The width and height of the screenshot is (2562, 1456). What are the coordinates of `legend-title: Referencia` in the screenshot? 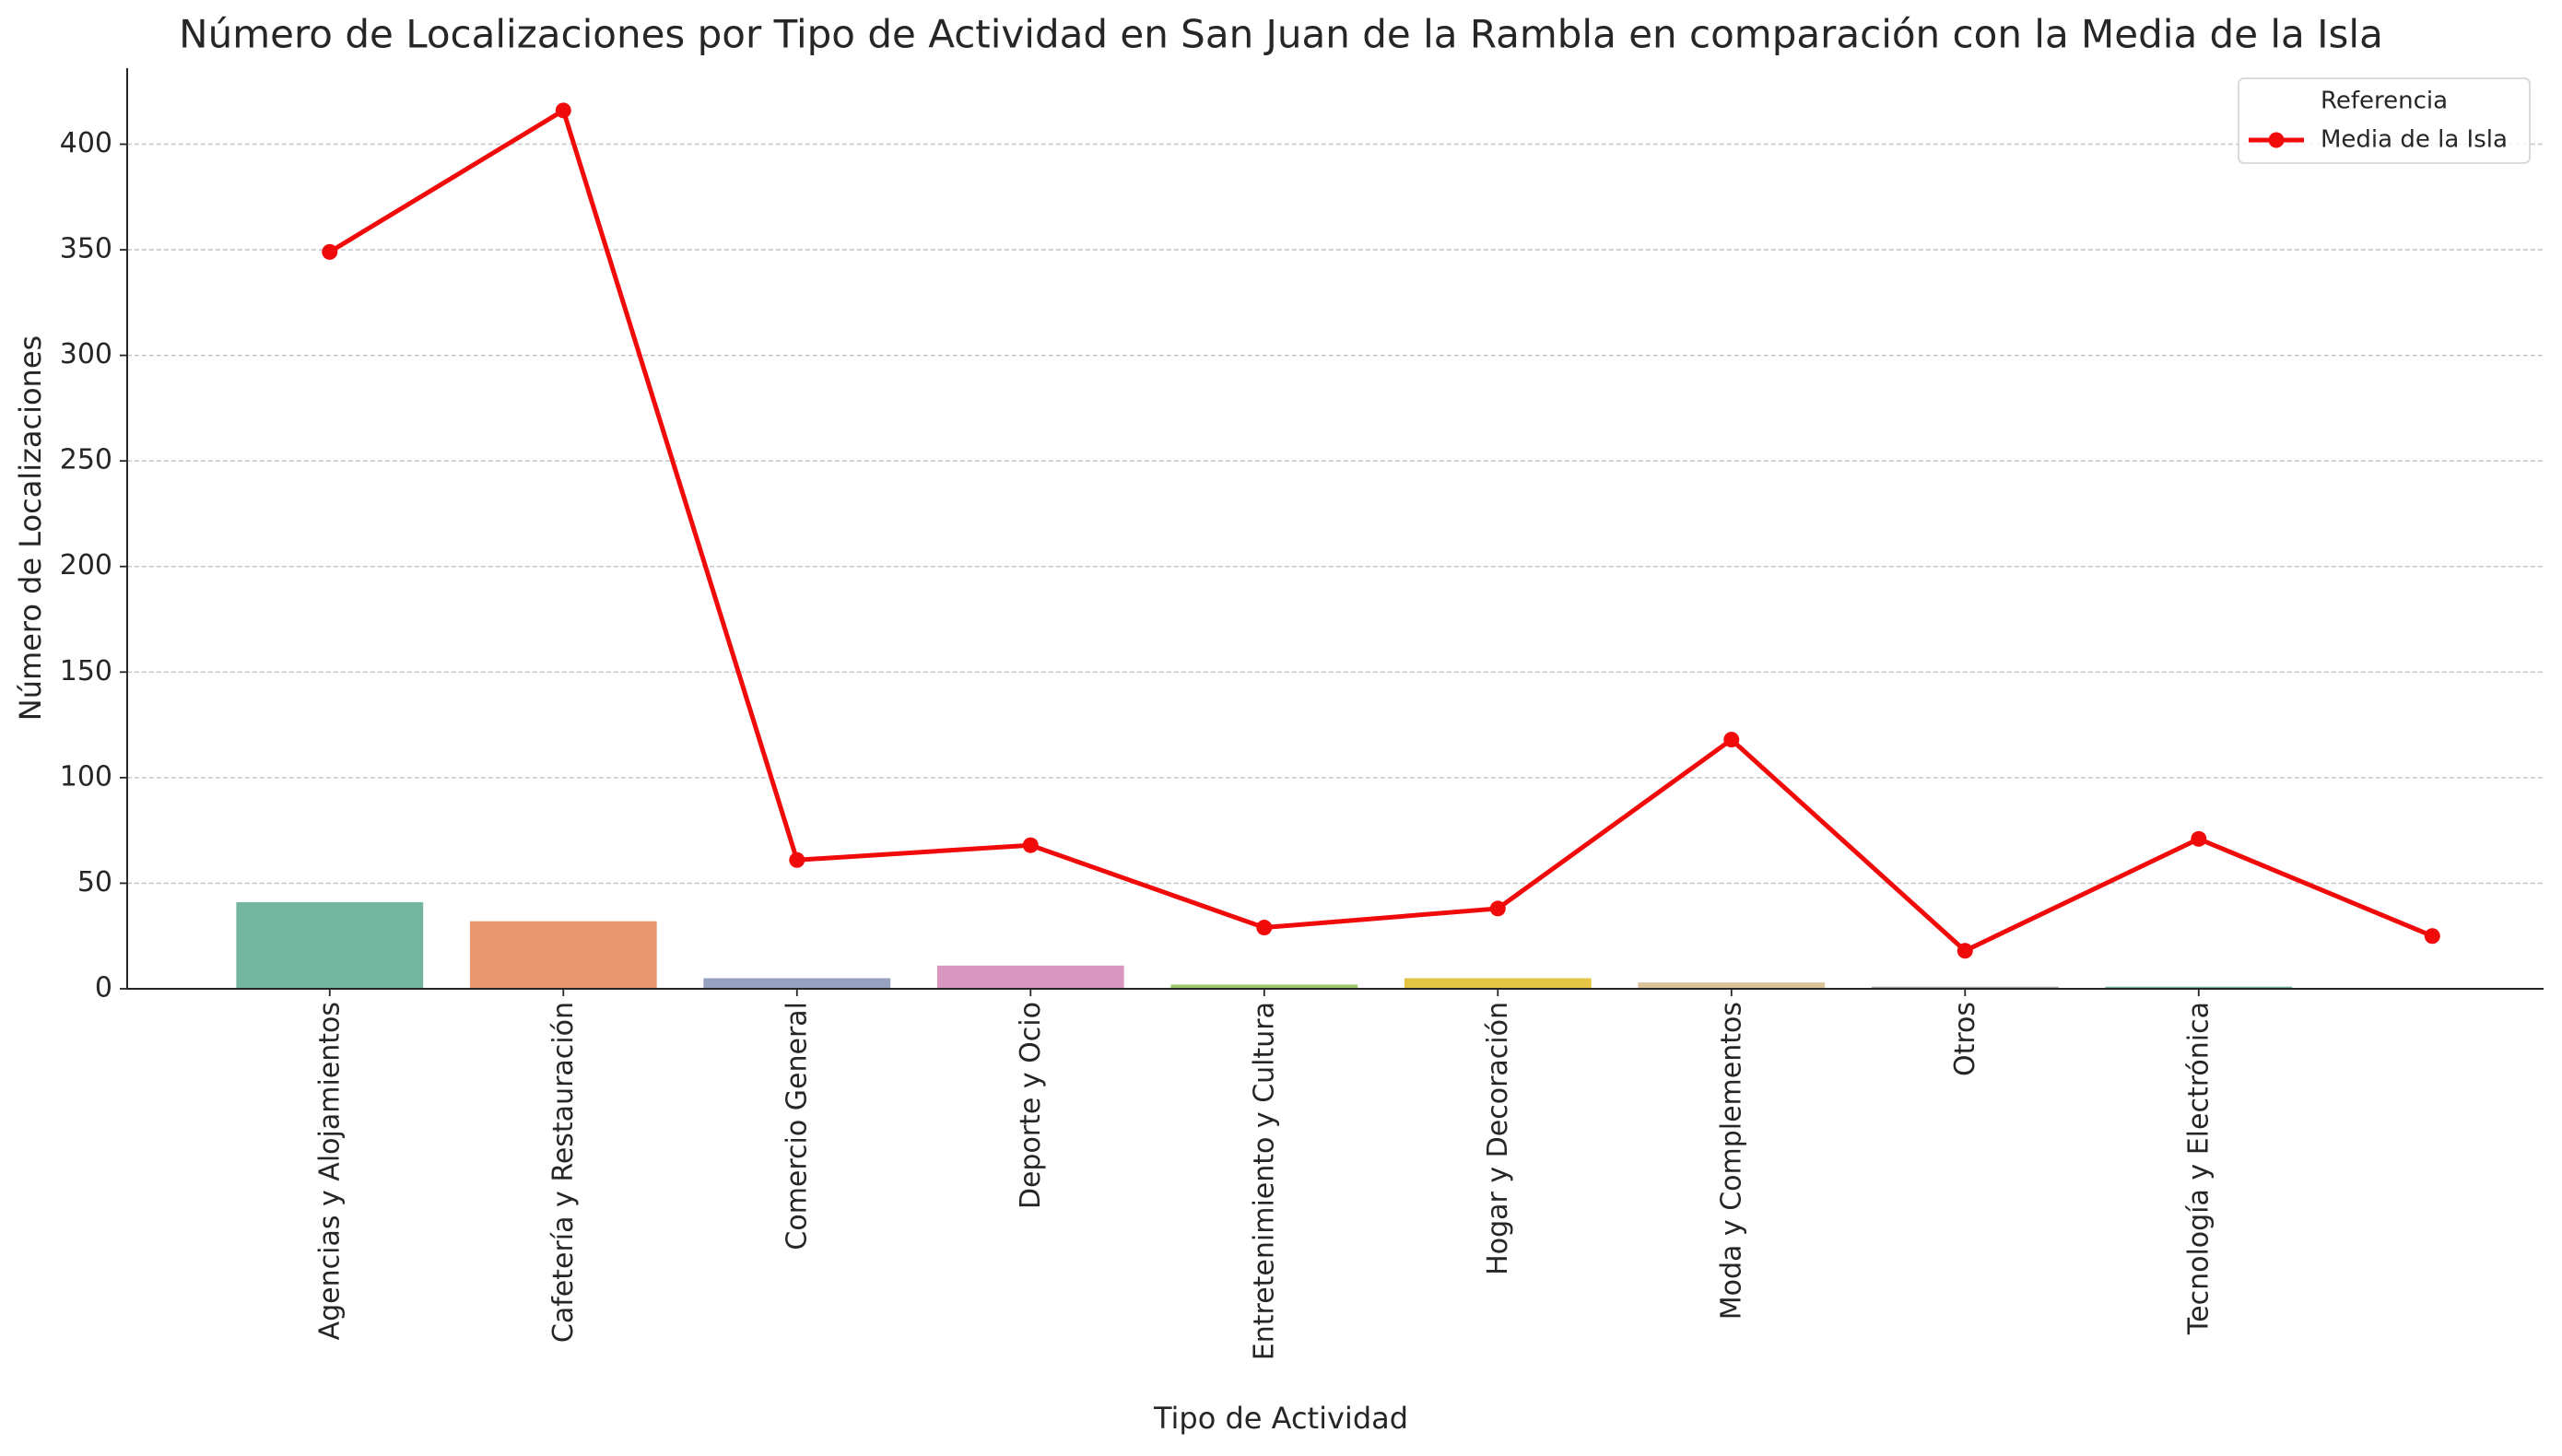 It's located at (2384, 101).